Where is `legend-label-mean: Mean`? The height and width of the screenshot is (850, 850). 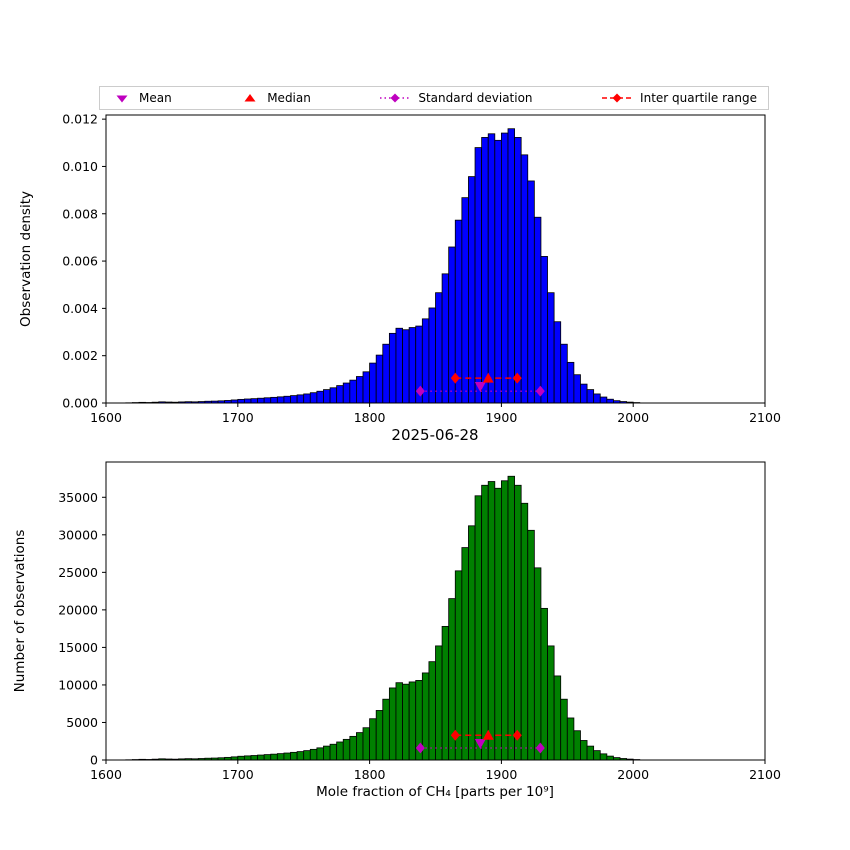 legend-label-mean: Mean is located at coordinates (155, 98).